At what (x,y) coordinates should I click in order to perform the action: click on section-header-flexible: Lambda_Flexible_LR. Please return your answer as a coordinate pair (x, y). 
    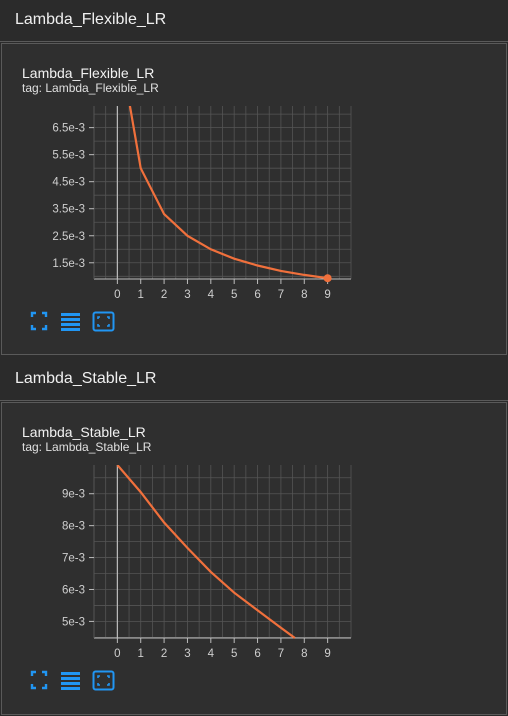
    Looking at the image, I should click on (254, 20).